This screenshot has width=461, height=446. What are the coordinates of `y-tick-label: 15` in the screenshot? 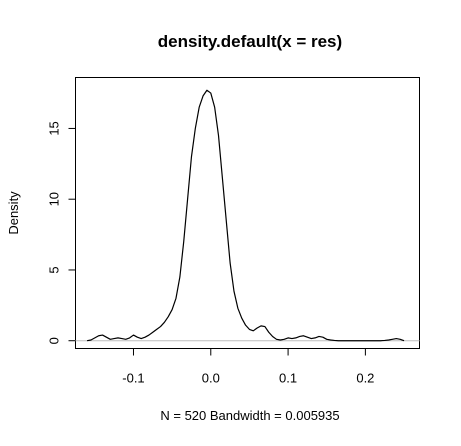 It's located at (54, 128).